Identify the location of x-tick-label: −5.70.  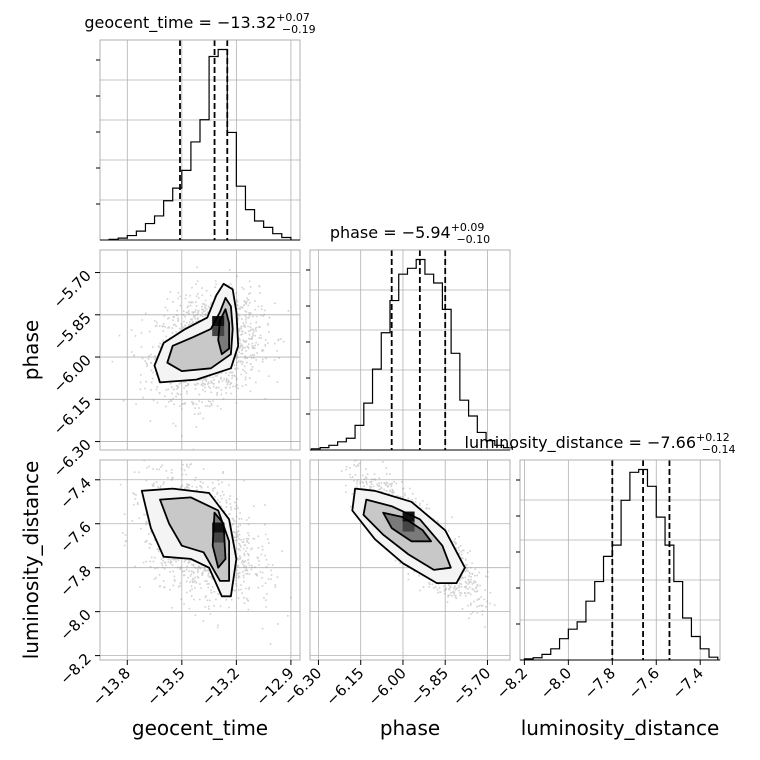
(471, 686).